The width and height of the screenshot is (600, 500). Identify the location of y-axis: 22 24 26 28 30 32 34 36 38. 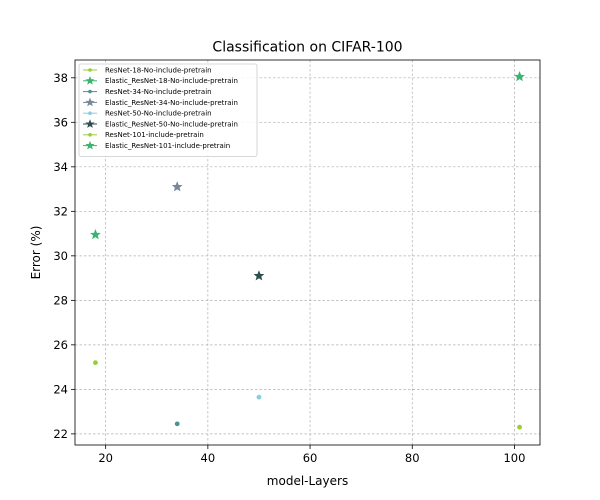
(64, 256).